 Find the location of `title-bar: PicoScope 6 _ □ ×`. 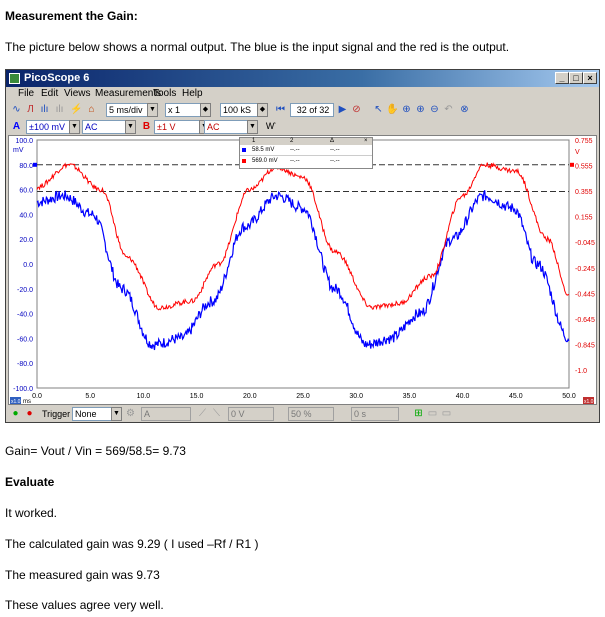

title-bar: PicoScope 6 _ □ × is located at coordinates (302, 78).